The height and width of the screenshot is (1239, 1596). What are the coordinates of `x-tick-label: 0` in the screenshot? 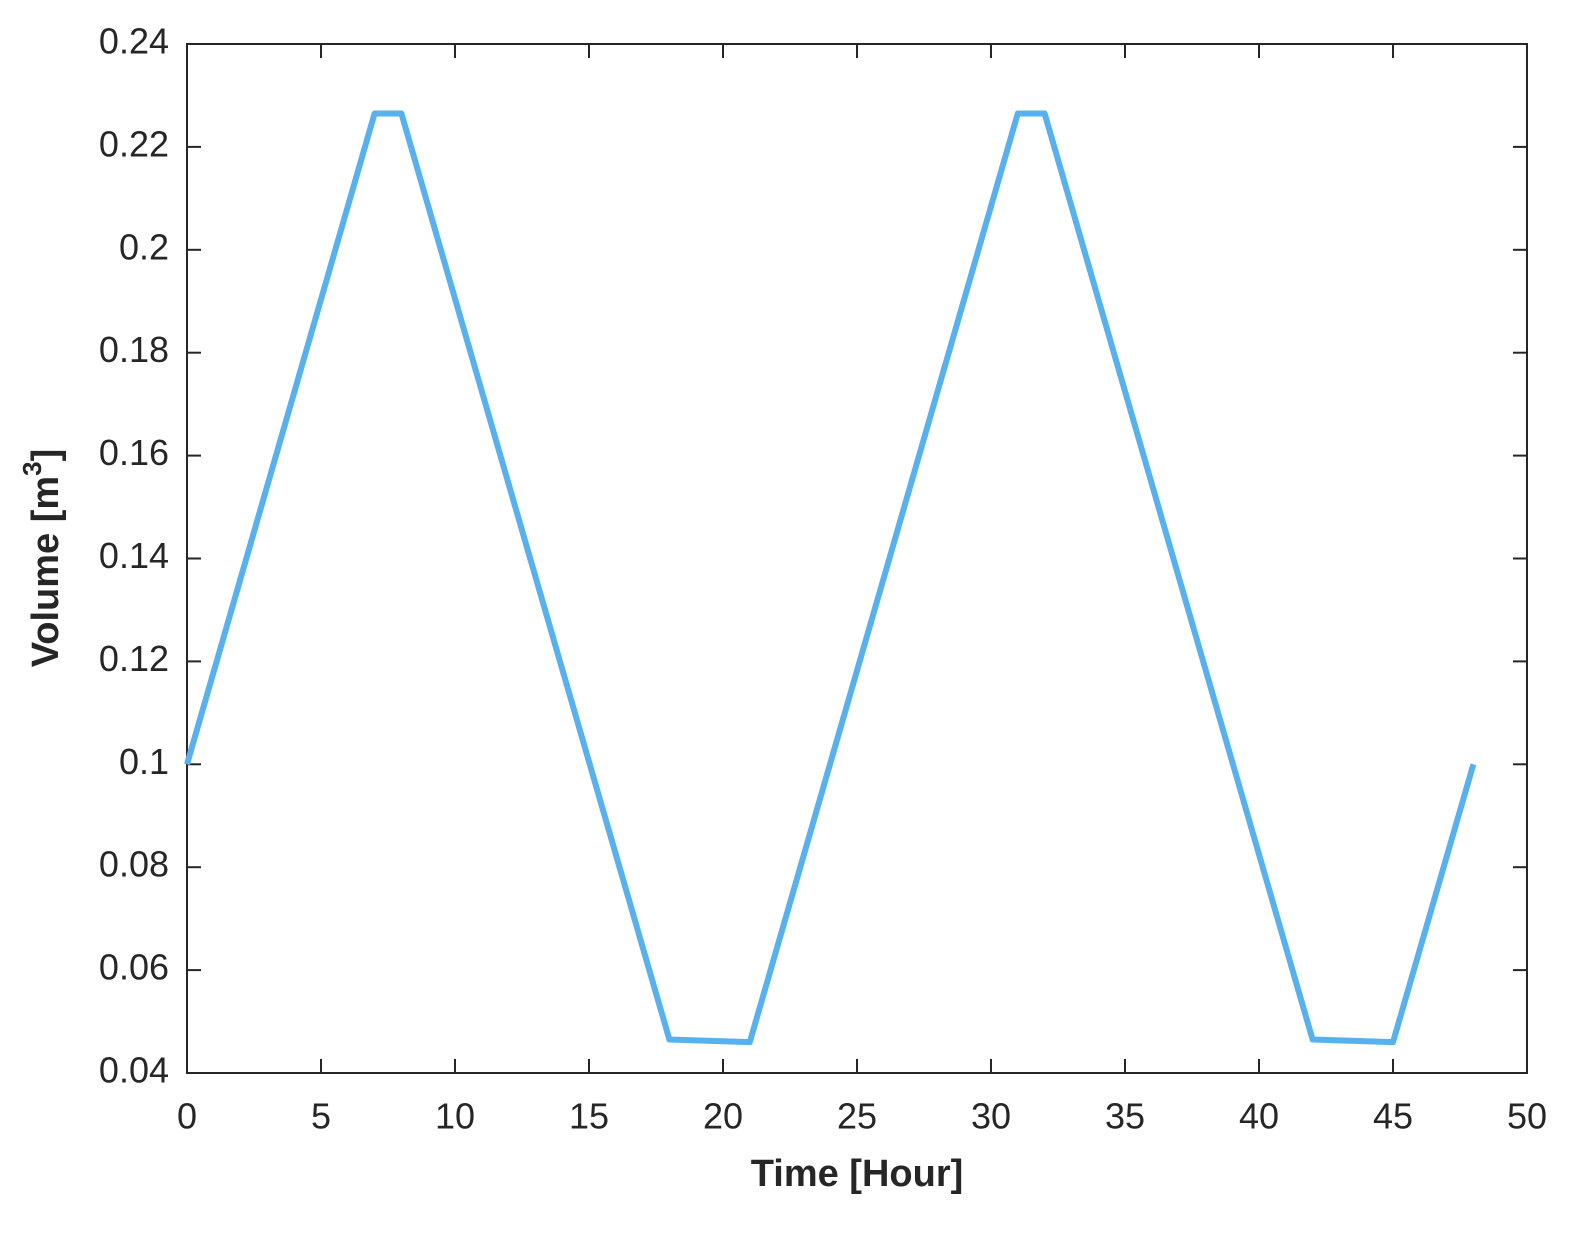 It's located at (187, 1116).